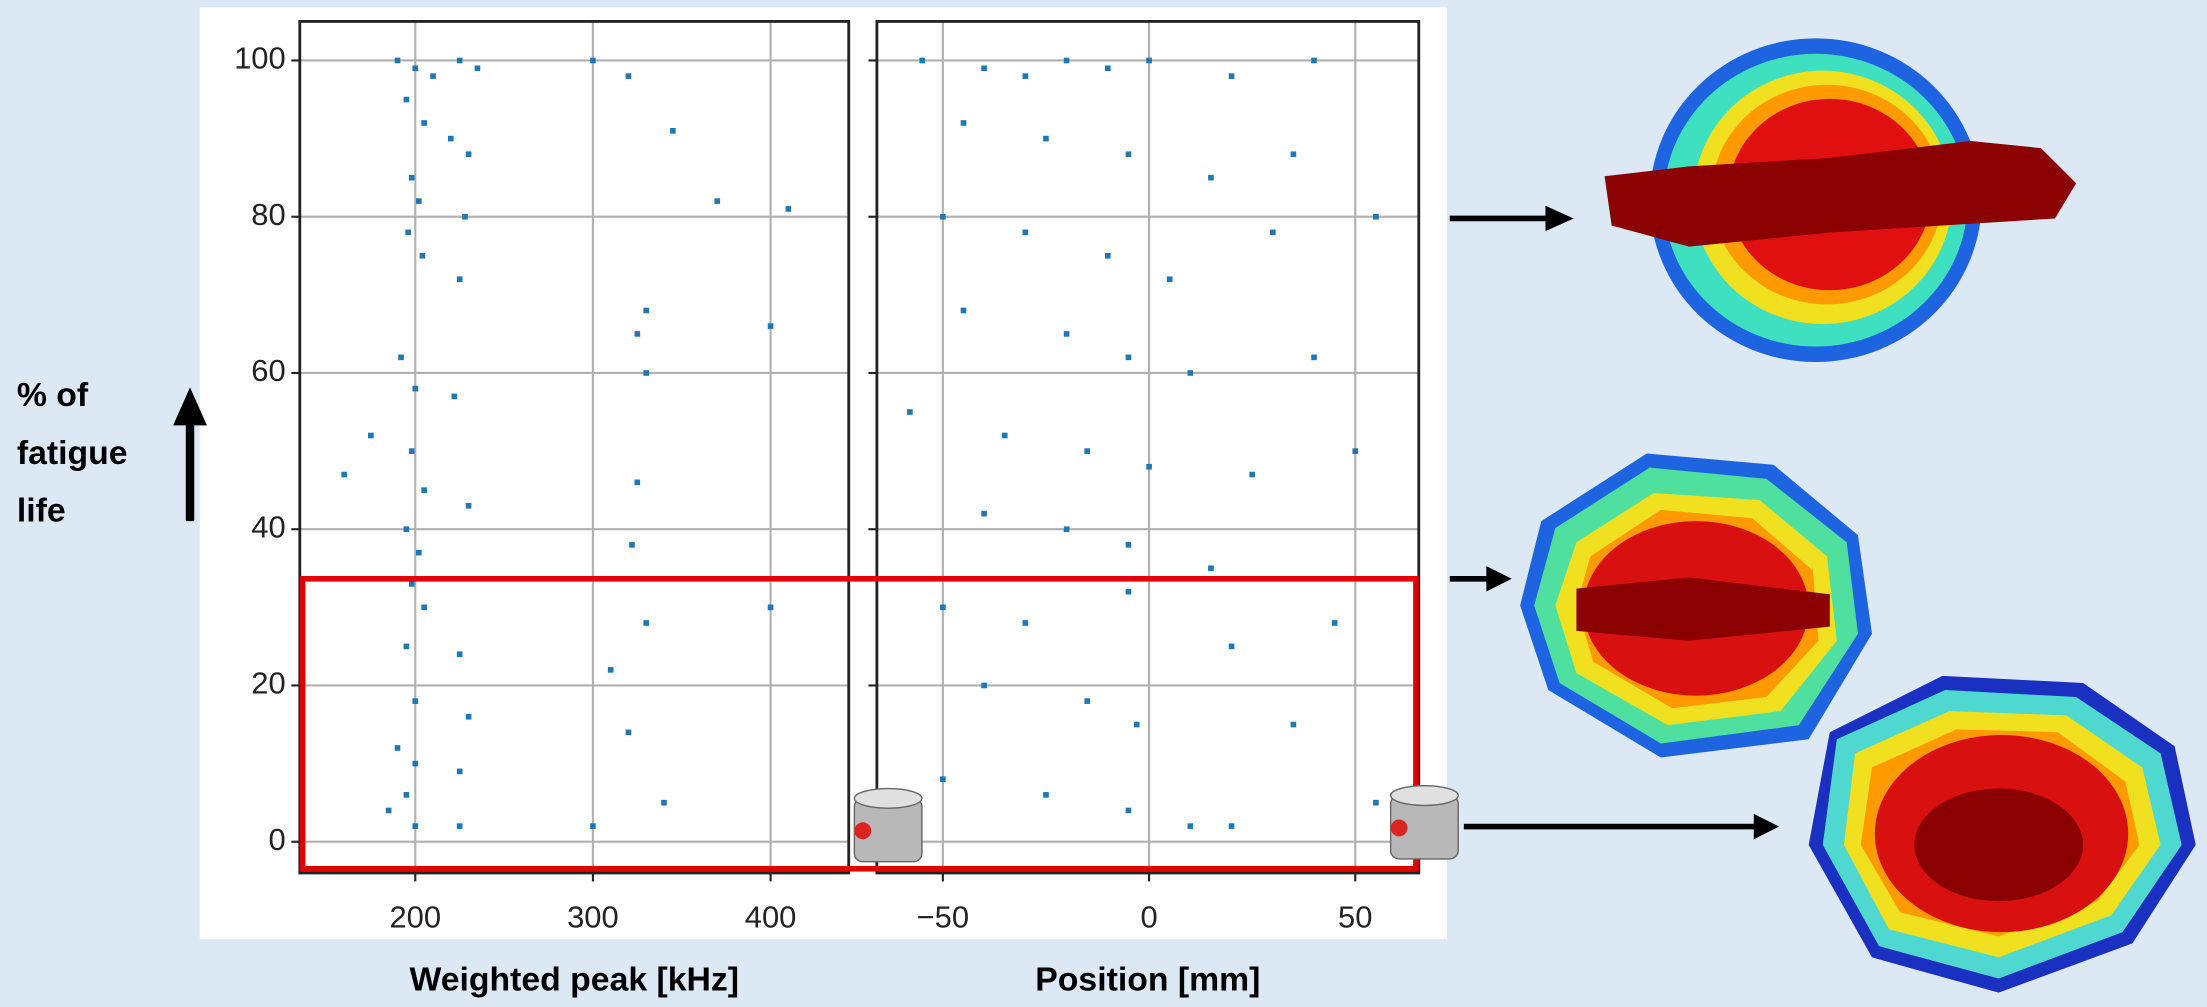  Describe the element at coordinates (268, 214) in the screenshot. I see `y-tick-label: 80` at that location.